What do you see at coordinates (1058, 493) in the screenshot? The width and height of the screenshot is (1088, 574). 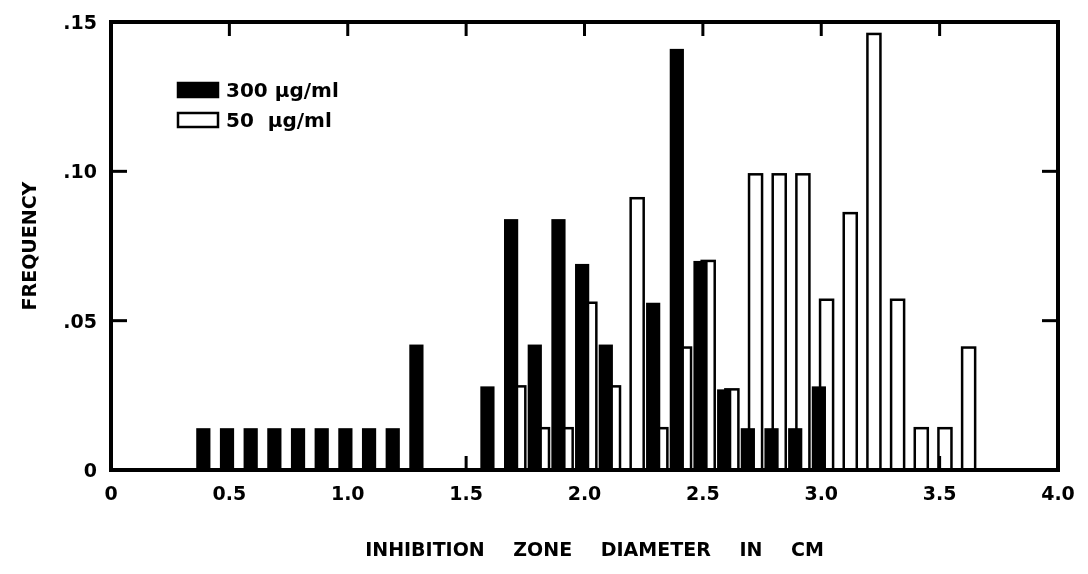 I see `x-tick-label: 4.0` at bounding box center [1058, 493].